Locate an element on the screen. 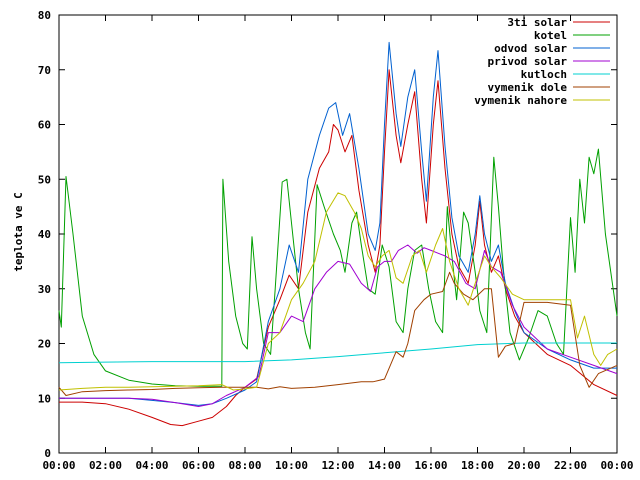 The height and width of the screenshot is (480, 640). series-line-kutloch is located at coordinates (337, 353).